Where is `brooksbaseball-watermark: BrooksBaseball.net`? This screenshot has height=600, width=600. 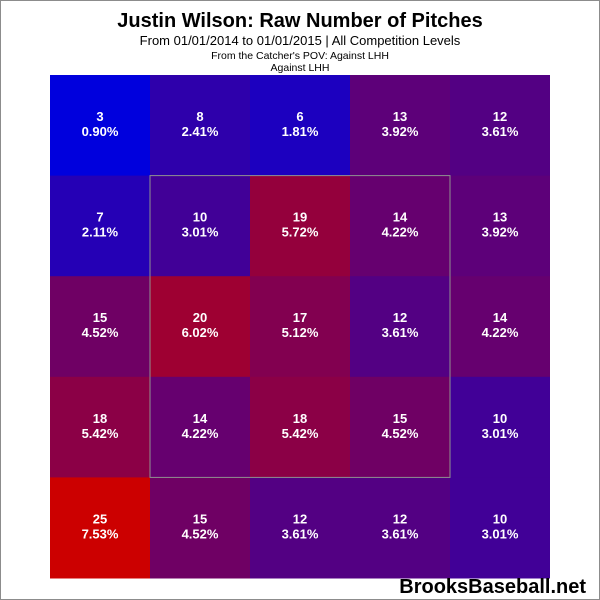 brooksbaseball-watermark: BrooksBaseball.net is located at coordinates (492, 587).